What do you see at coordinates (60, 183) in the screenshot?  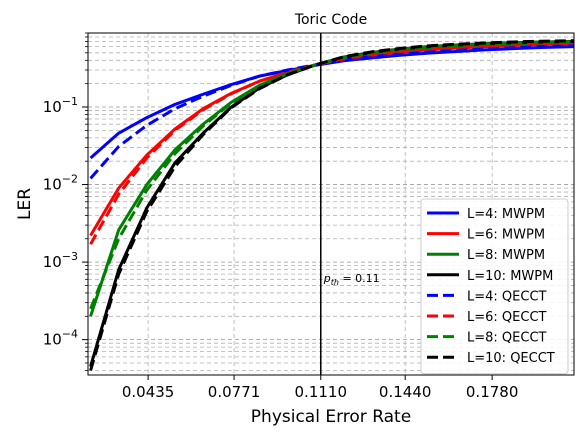 I see `y-tick-label: 10⁻²` at bounding box center [60, 183].